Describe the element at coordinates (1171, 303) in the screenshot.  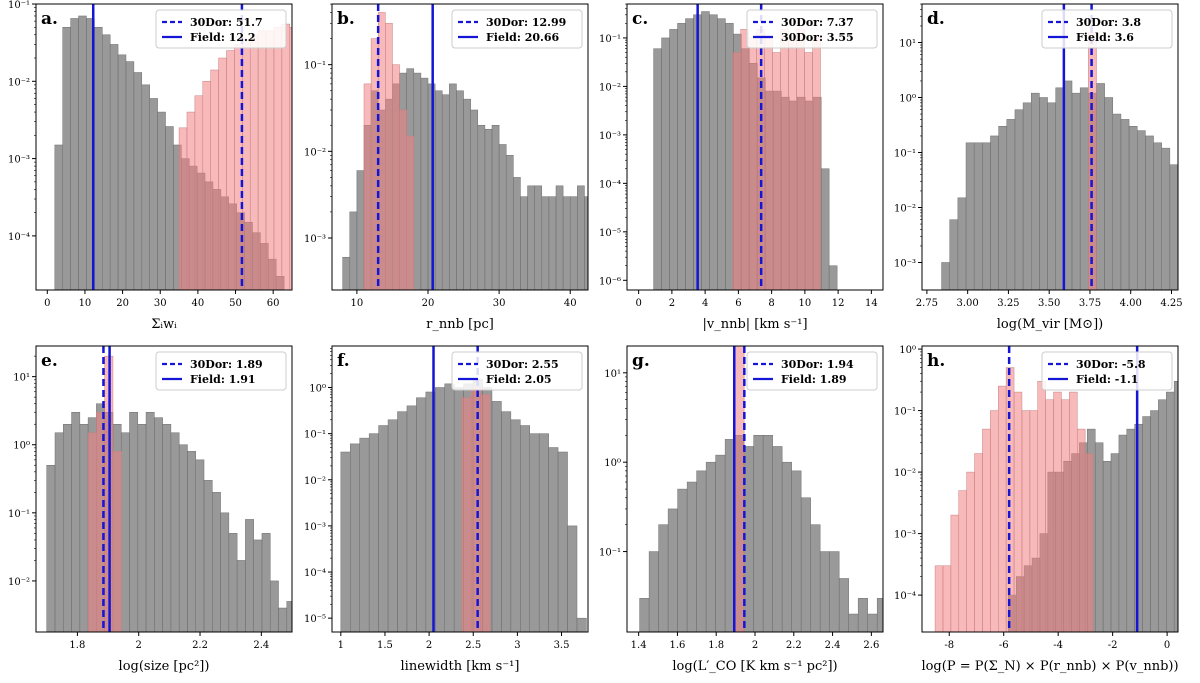
I see `x-tick-label: 4.25` at that location.